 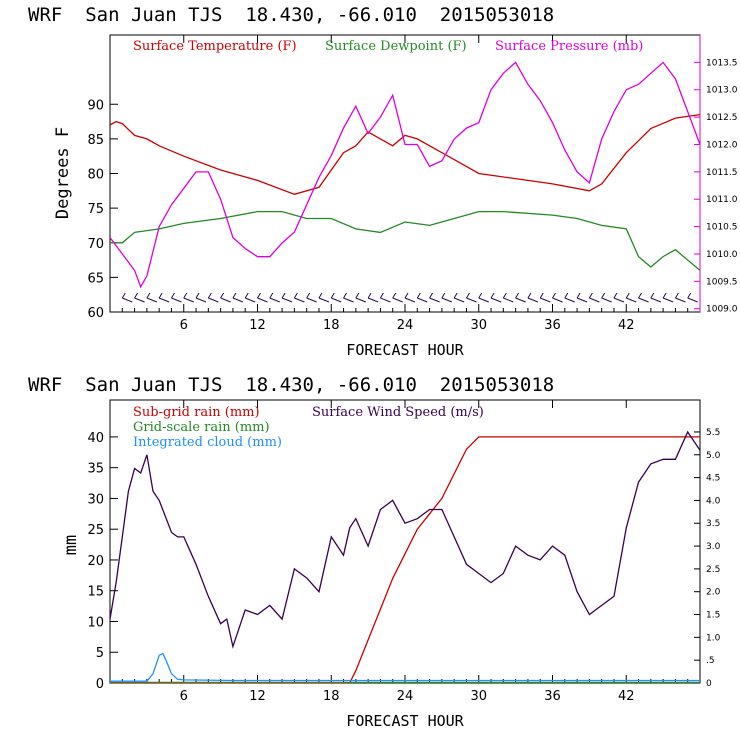 I want to click on right-tick-label: 1010.5, so click(x=722, y=228).